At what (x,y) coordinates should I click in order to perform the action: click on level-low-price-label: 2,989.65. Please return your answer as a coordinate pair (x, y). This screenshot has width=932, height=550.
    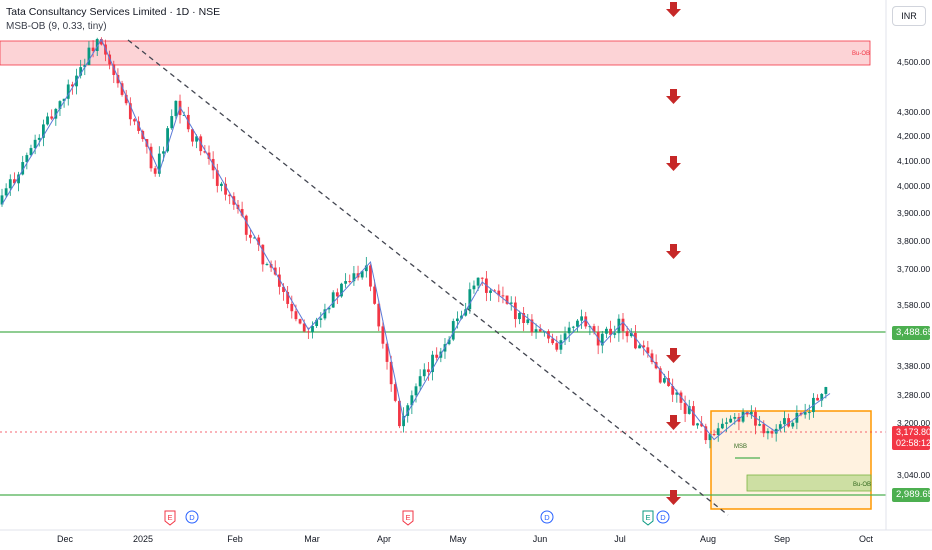
    Looking at the image, I should click on (912, 495).